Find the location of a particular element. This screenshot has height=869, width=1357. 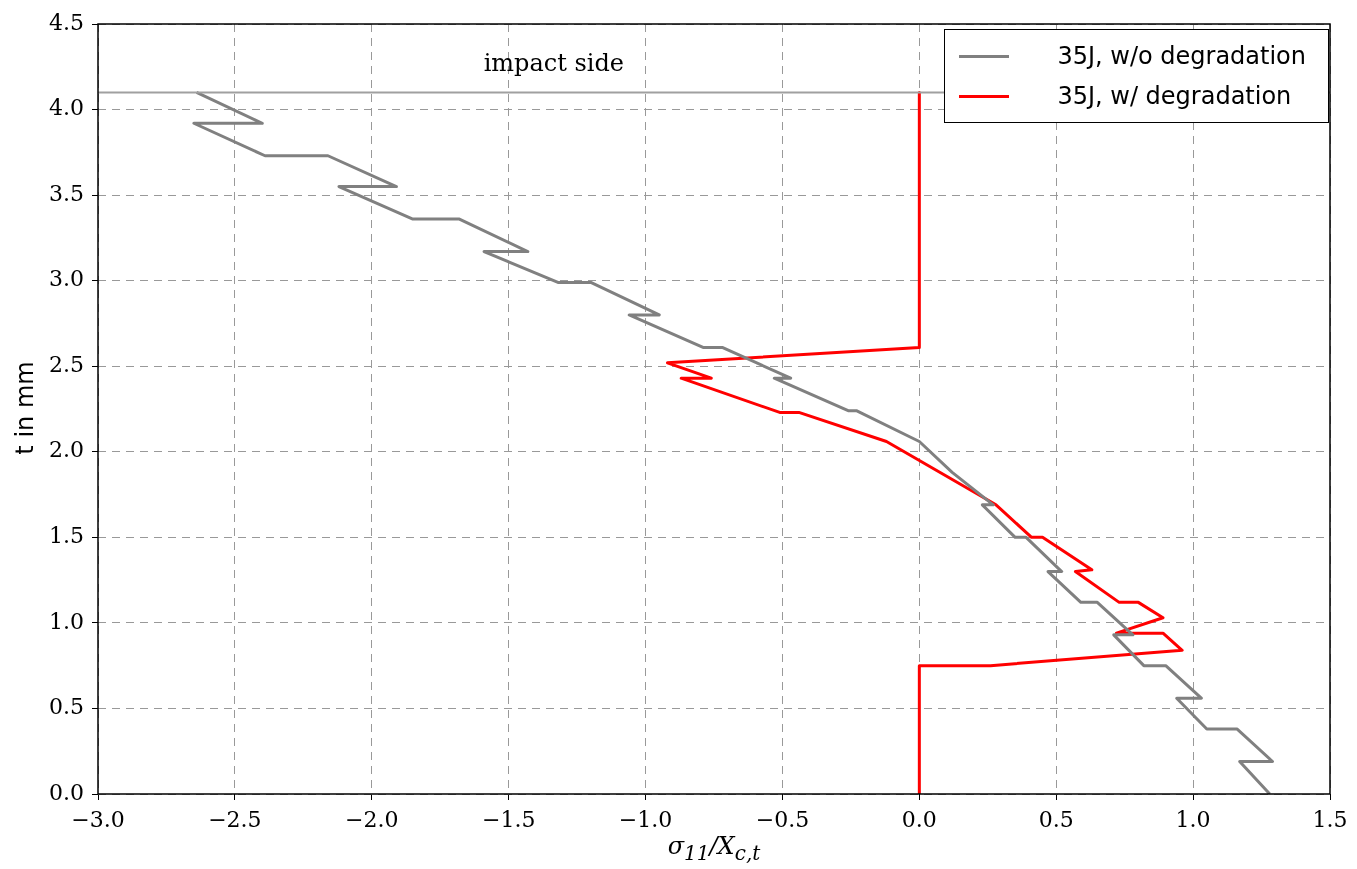

y-tick-label: 3.0 is located at coordinates (66, 279).